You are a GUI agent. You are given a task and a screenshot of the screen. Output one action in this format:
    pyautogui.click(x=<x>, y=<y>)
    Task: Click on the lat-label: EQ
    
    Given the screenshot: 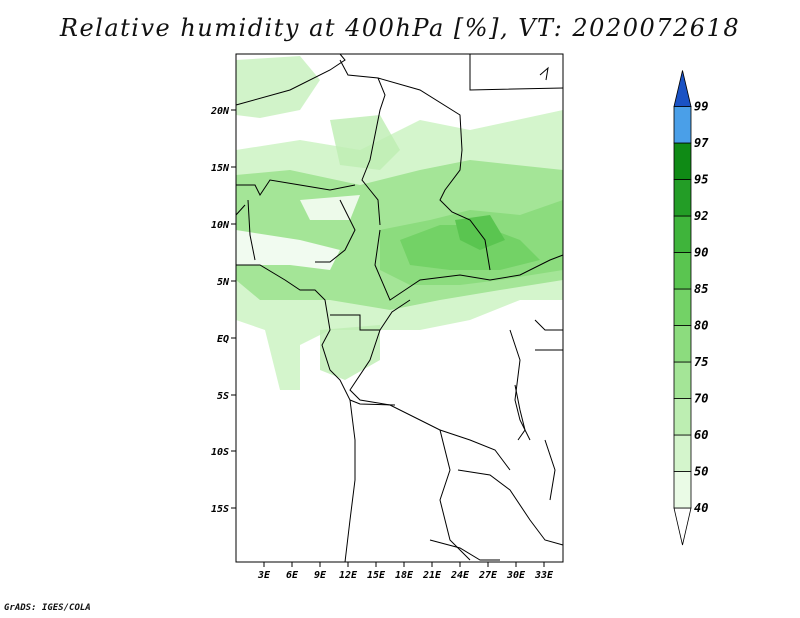 What is the action you would take?
    pyautogui.click(x=223, y=339)
    